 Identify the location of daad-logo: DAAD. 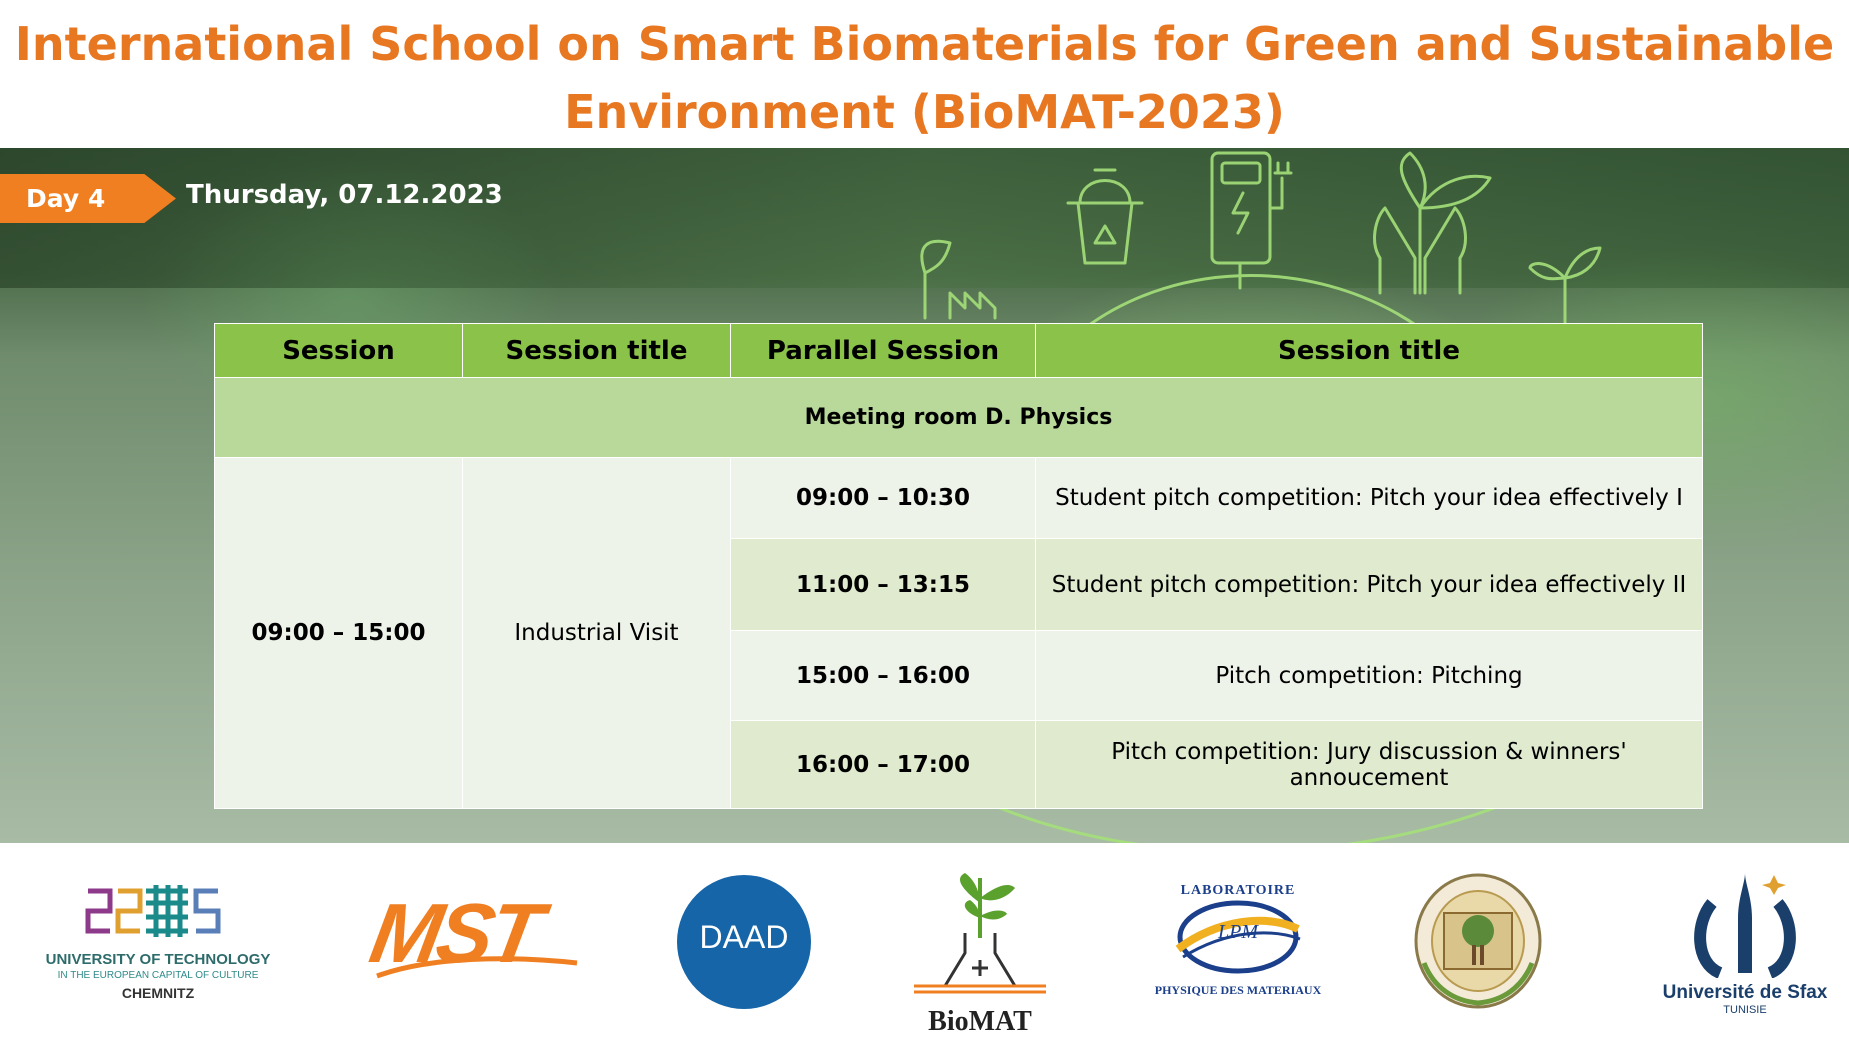
(744, 942).